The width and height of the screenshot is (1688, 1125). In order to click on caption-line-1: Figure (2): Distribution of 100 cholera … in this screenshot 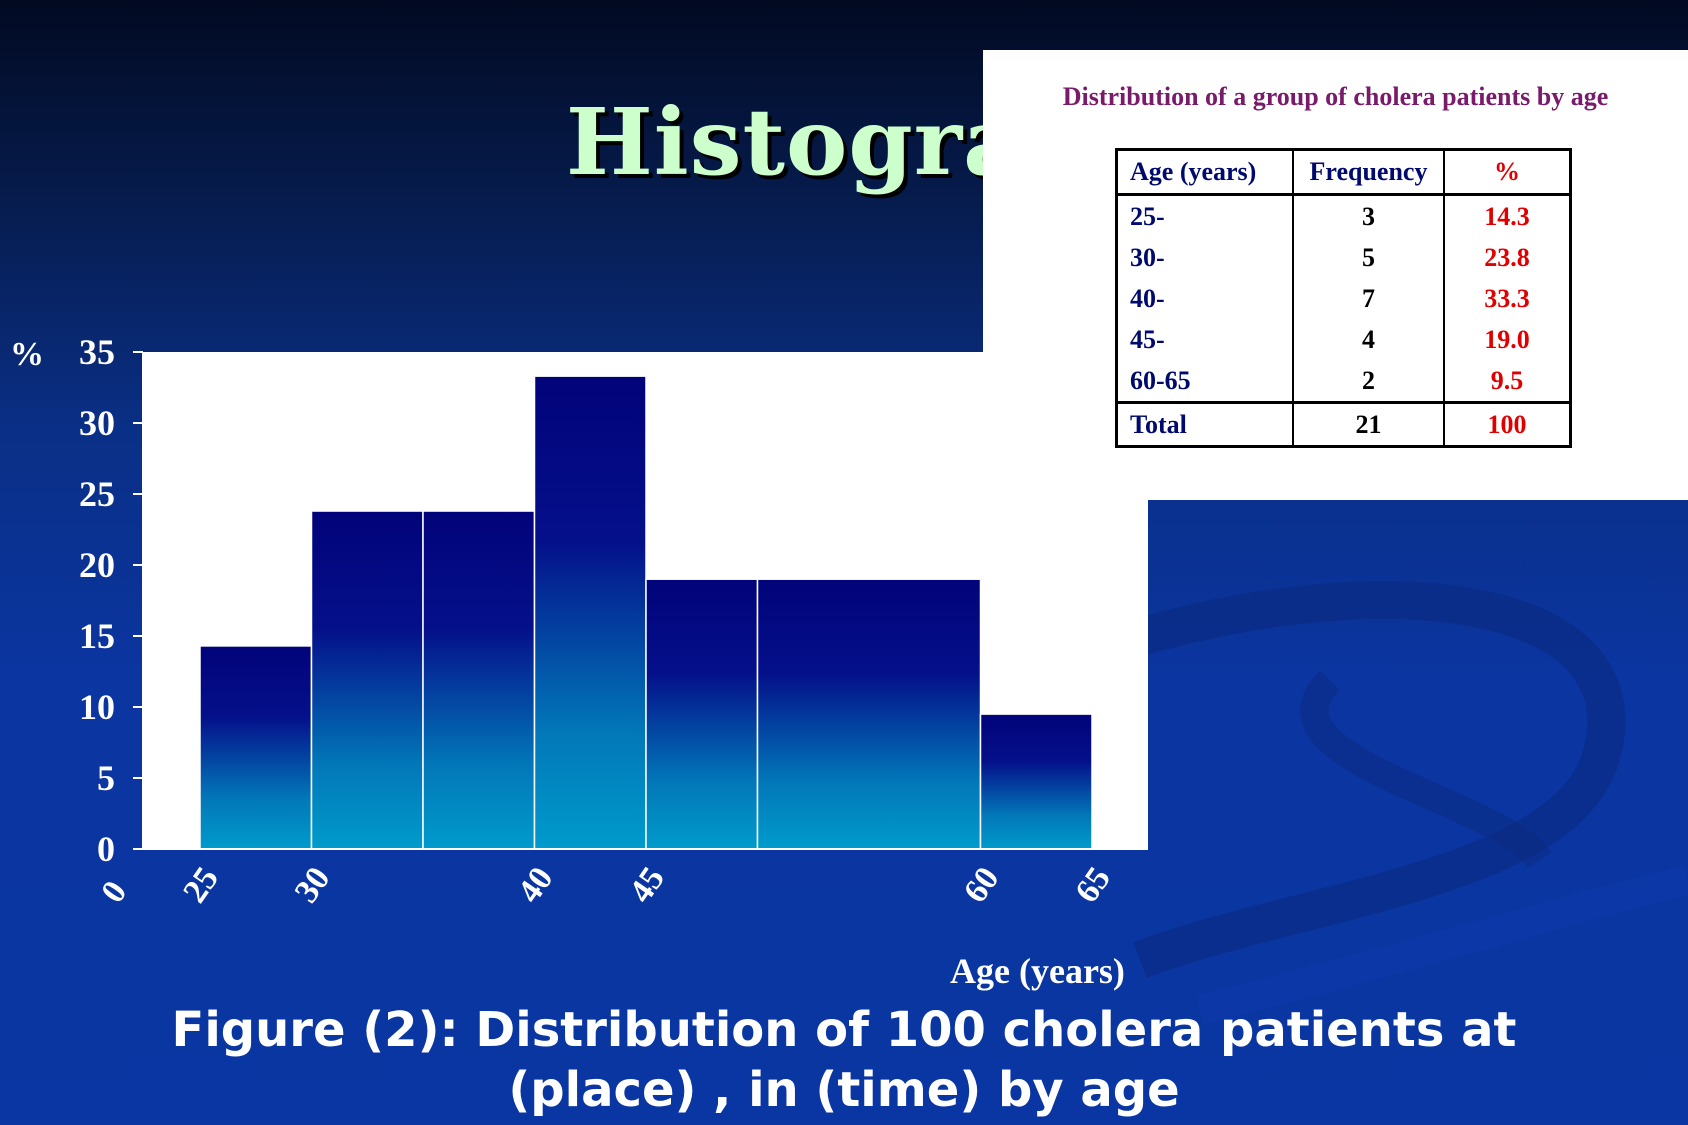, I will do `click(844, 1030)`.